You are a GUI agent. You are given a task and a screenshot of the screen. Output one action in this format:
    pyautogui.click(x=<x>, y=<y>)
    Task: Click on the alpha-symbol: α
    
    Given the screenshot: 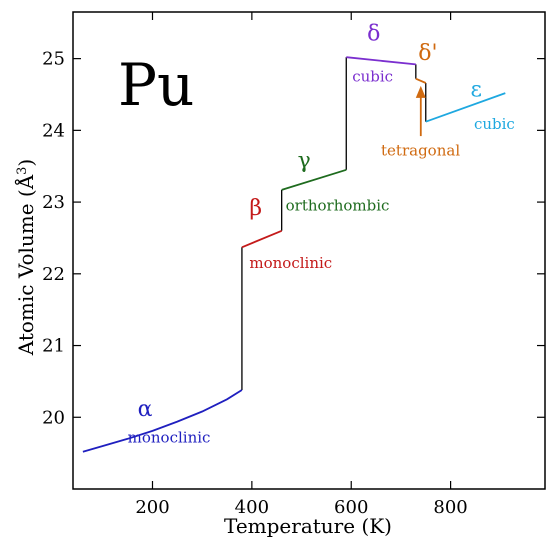 What is the action you would take?
    pyautogui.click(x=145, y=409)
    